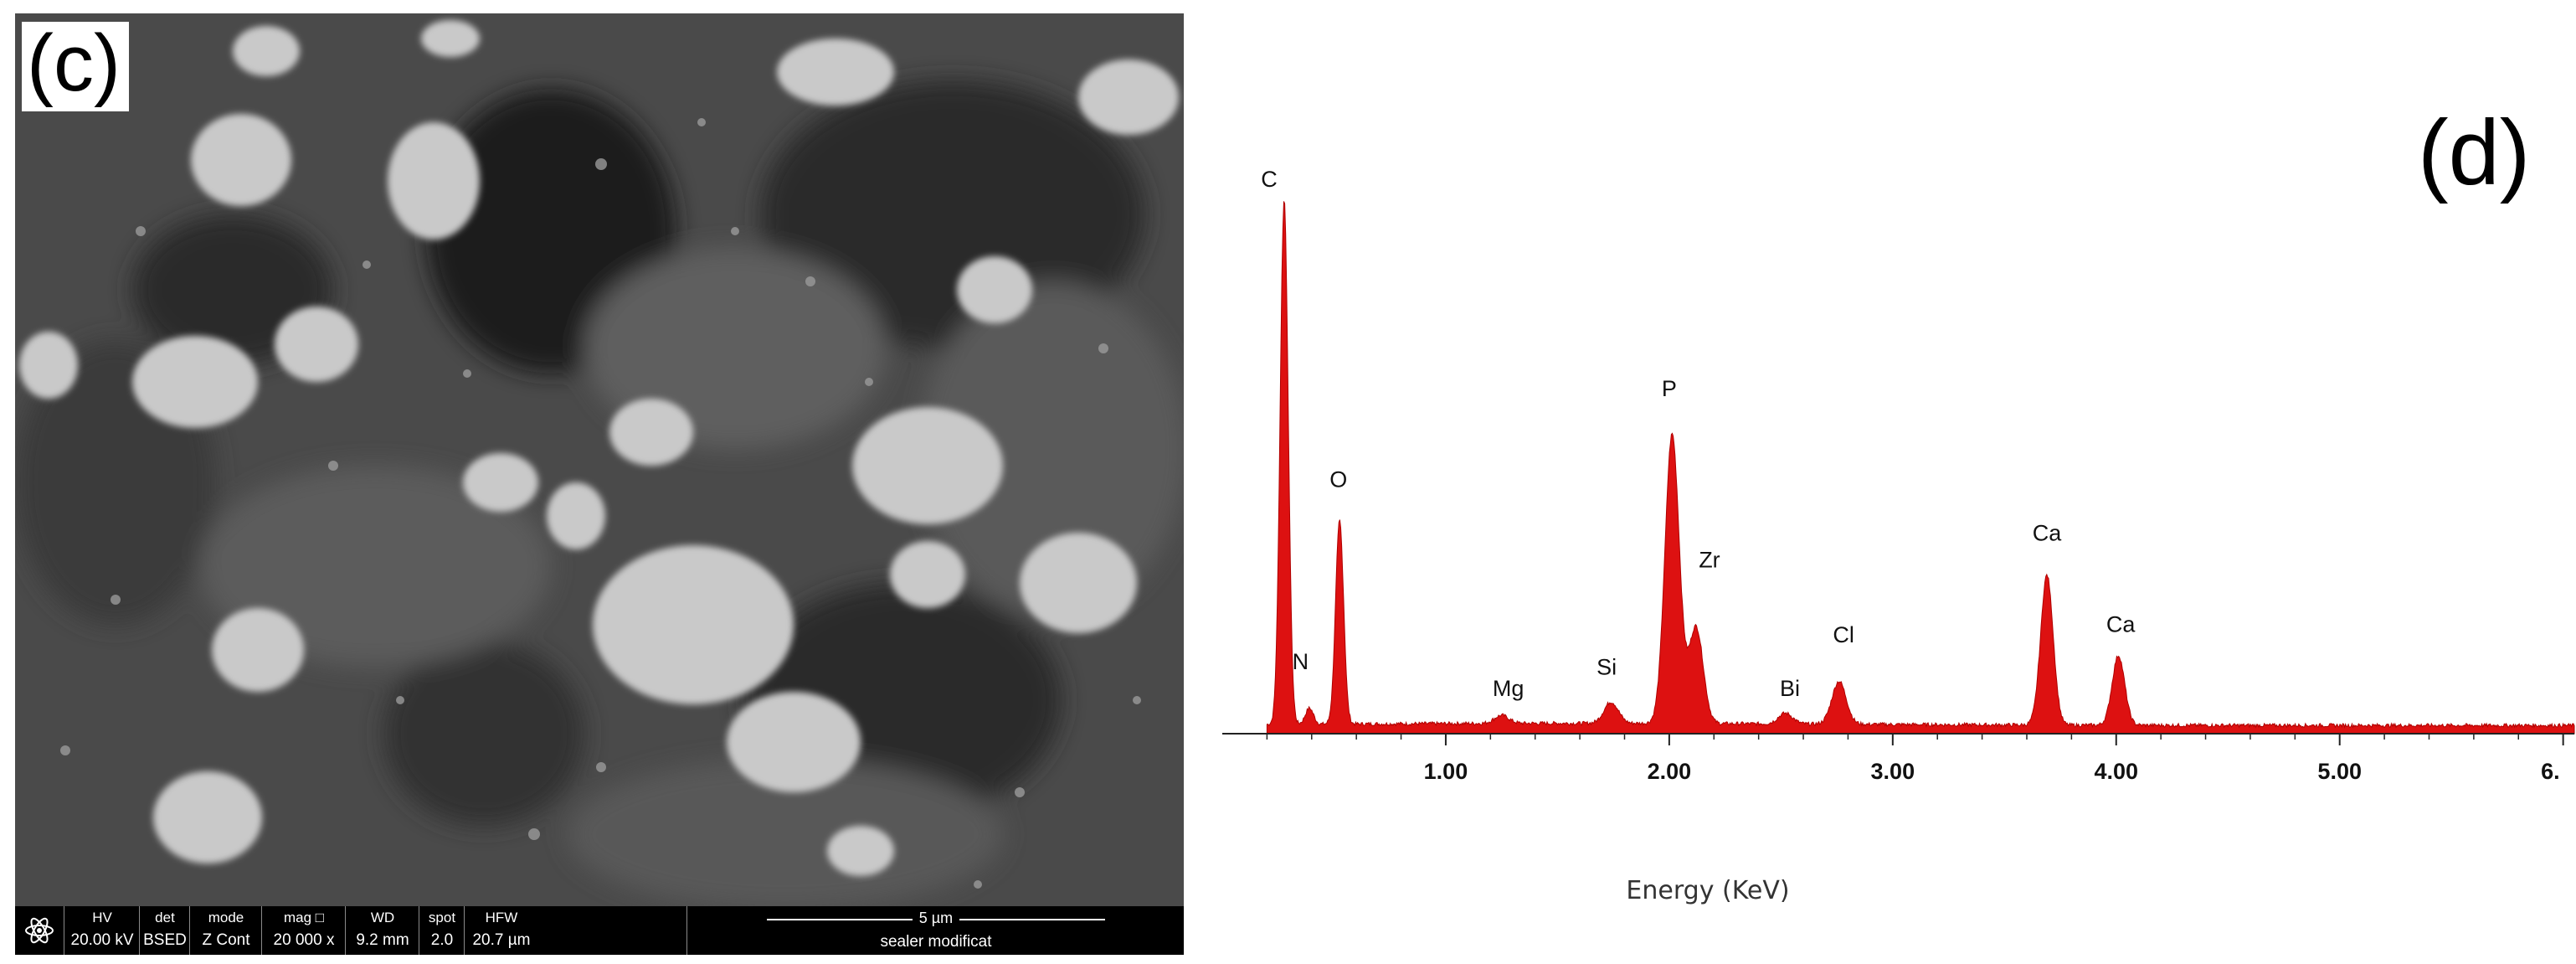  Describe the element at coordinates (1301, 661) in the screenshot. I see `peak-label-n: N` at that location.